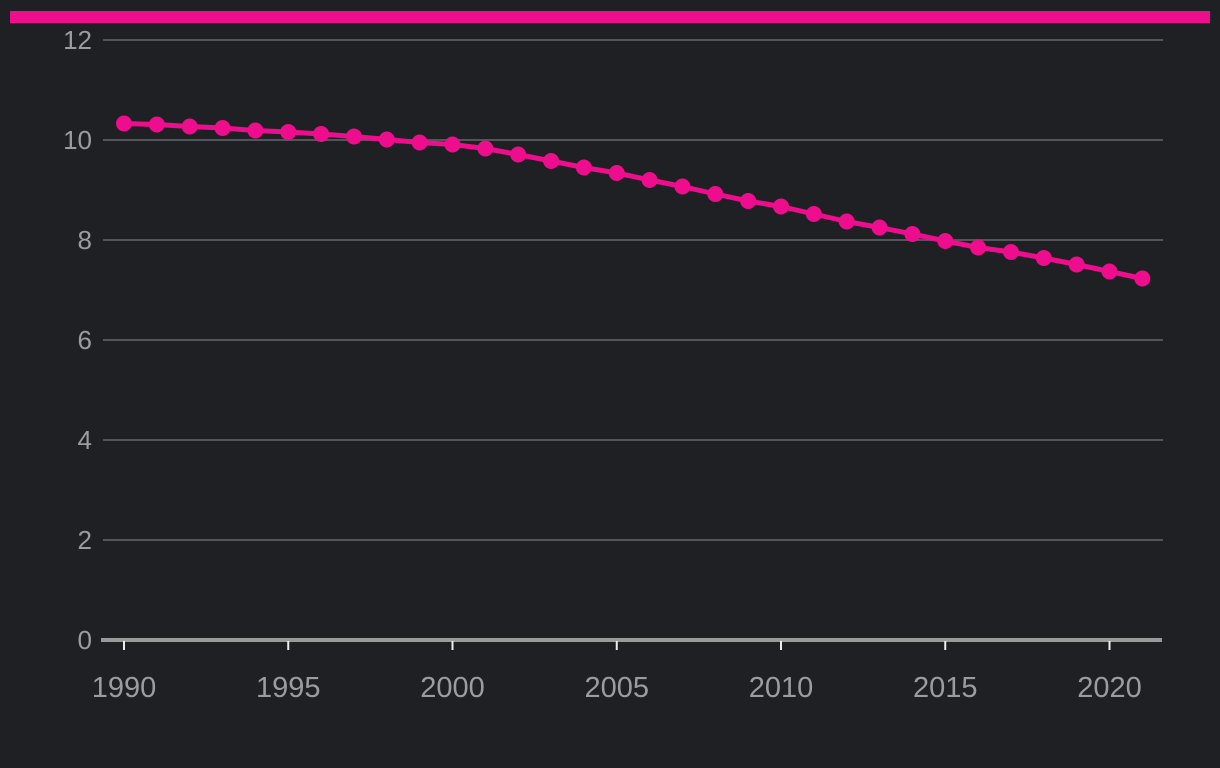 The image size is (1220, 768). I want to click on x-tick-label: 1990, so click(124, 688).